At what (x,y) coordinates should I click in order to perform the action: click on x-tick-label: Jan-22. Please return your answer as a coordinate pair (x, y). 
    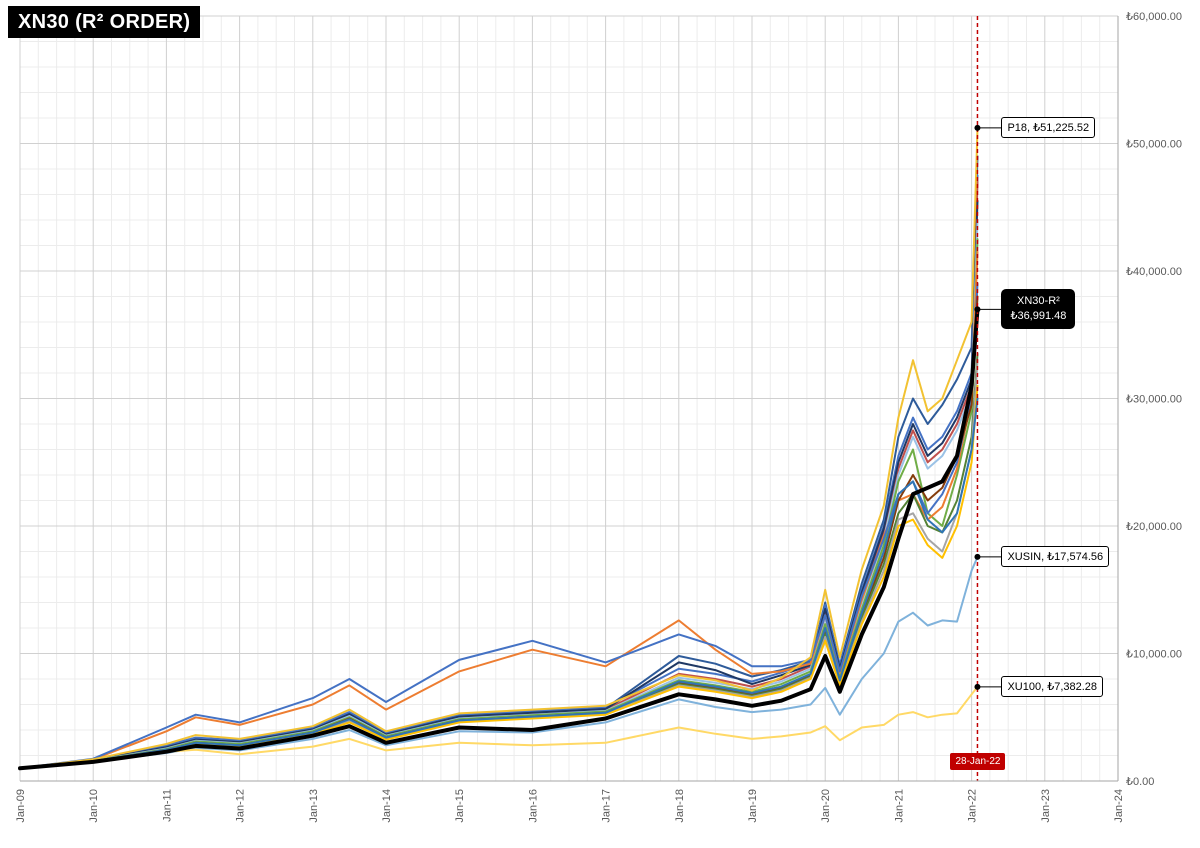
    Looking at the image, I should click on (973, 806).